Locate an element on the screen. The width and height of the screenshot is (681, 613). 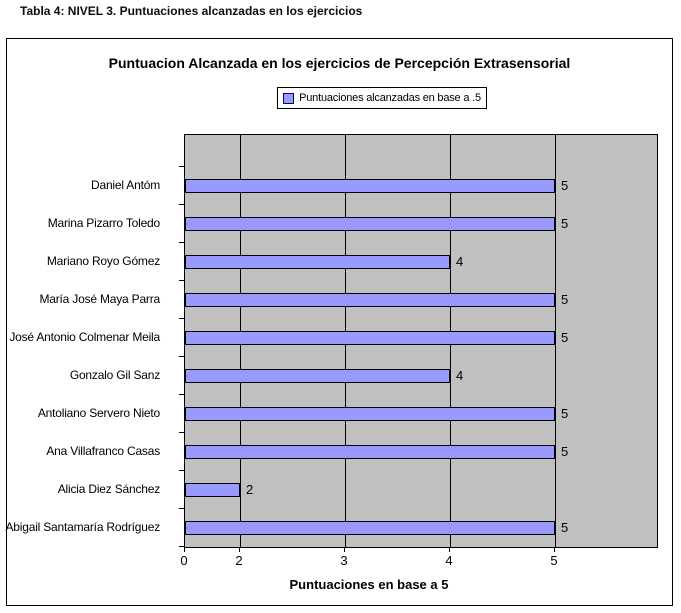
category-label: José Antonio Colmenar Meila is located at coordinates (84, 337).